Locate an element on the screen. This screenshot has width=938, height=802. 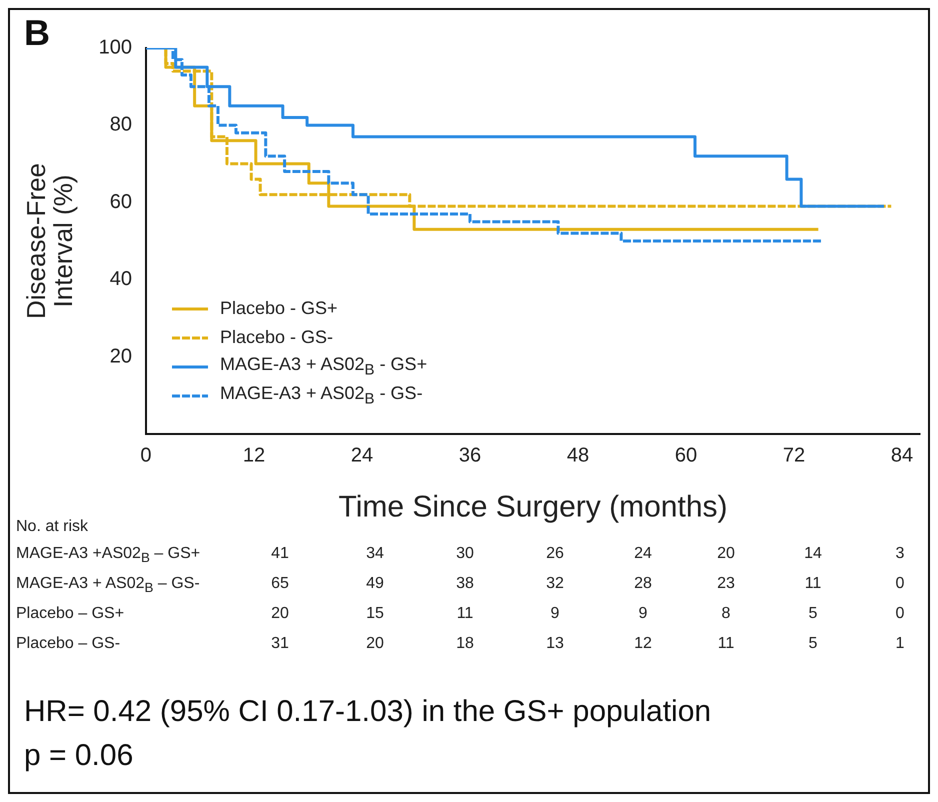
text: Placebo – GS- is located at coordinates (68, 644).